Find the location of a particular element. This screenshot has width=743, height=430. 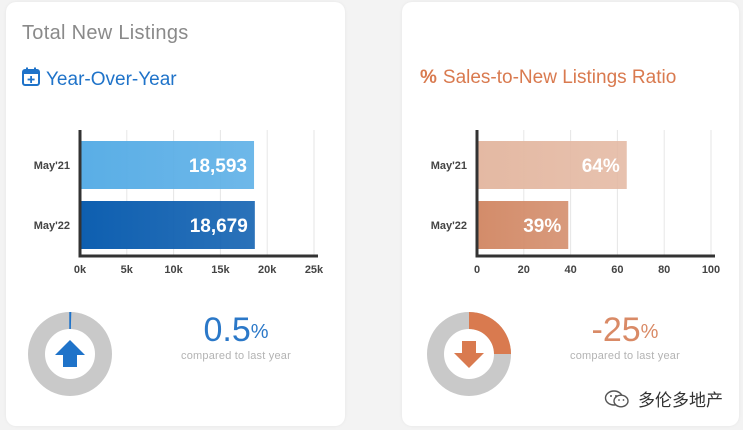

chart-subtitle: % Sales-to-New Listings Ratio is located at coordinates (548, 78).